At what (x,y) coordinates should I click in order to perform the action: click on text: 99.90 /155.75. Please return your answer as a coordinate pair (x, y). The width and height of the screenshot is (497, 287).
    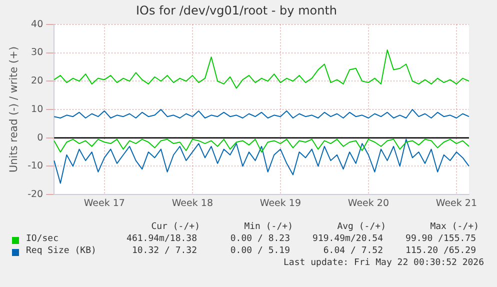
    Looking at the image, I should click on (441, 239).